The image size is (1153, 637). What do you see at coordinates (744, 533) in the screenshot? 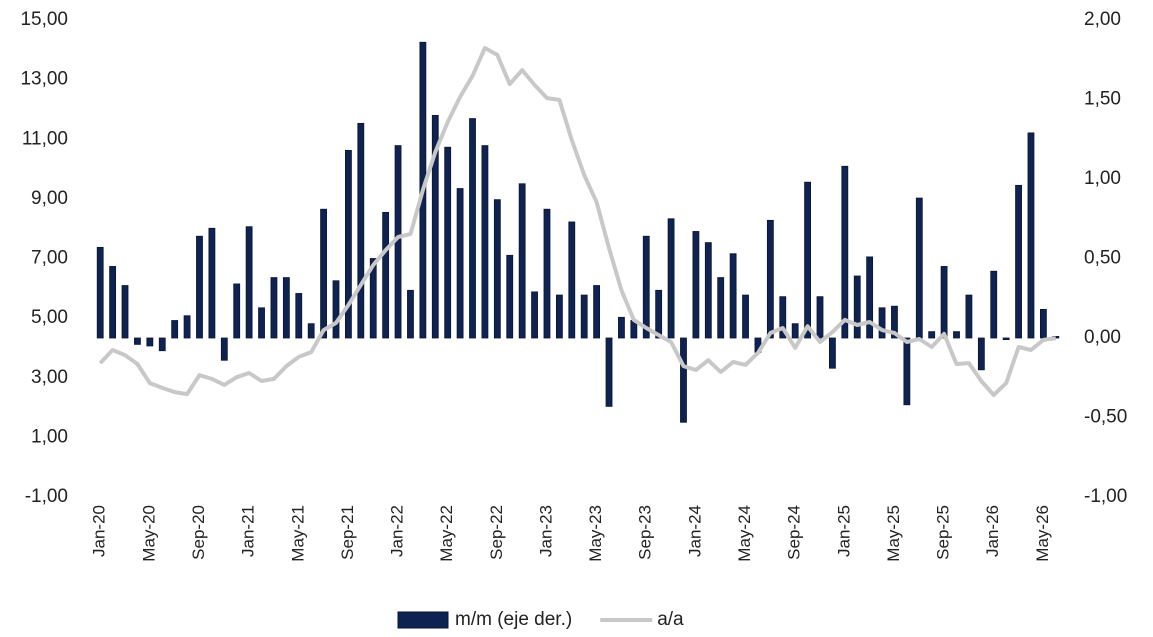
I see `x-tick-label: May-24` at bounding box center [744, 533].